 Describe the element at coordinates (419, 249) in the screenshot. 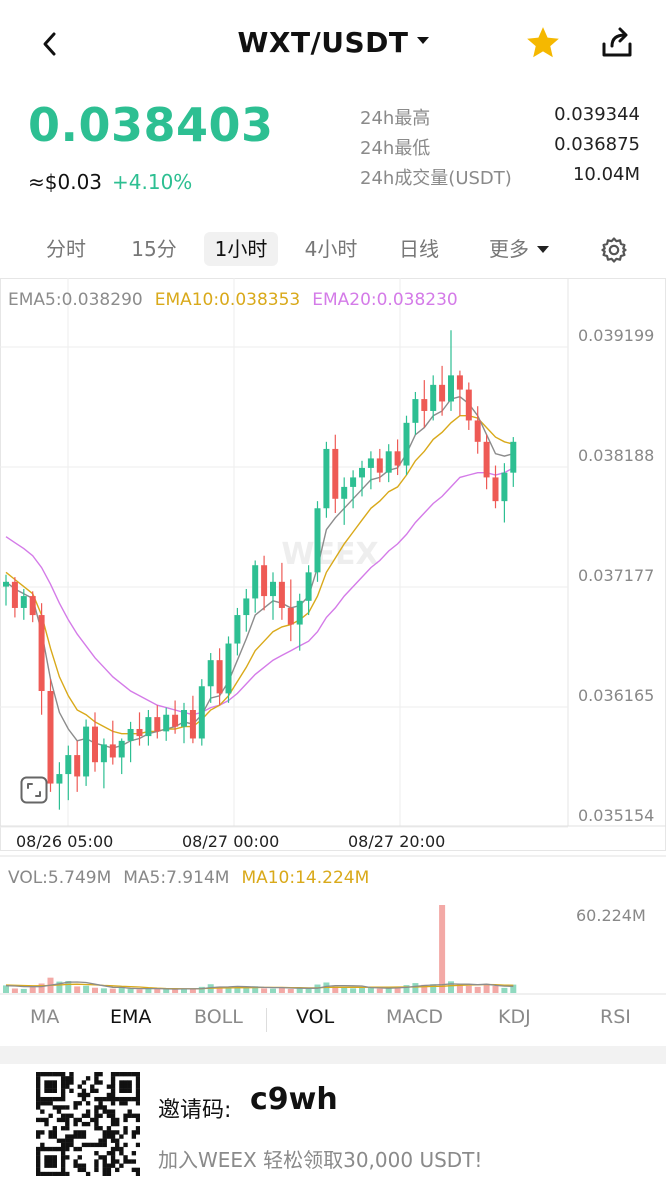

I see `tab-timeframe-1d: 日线` at that location.